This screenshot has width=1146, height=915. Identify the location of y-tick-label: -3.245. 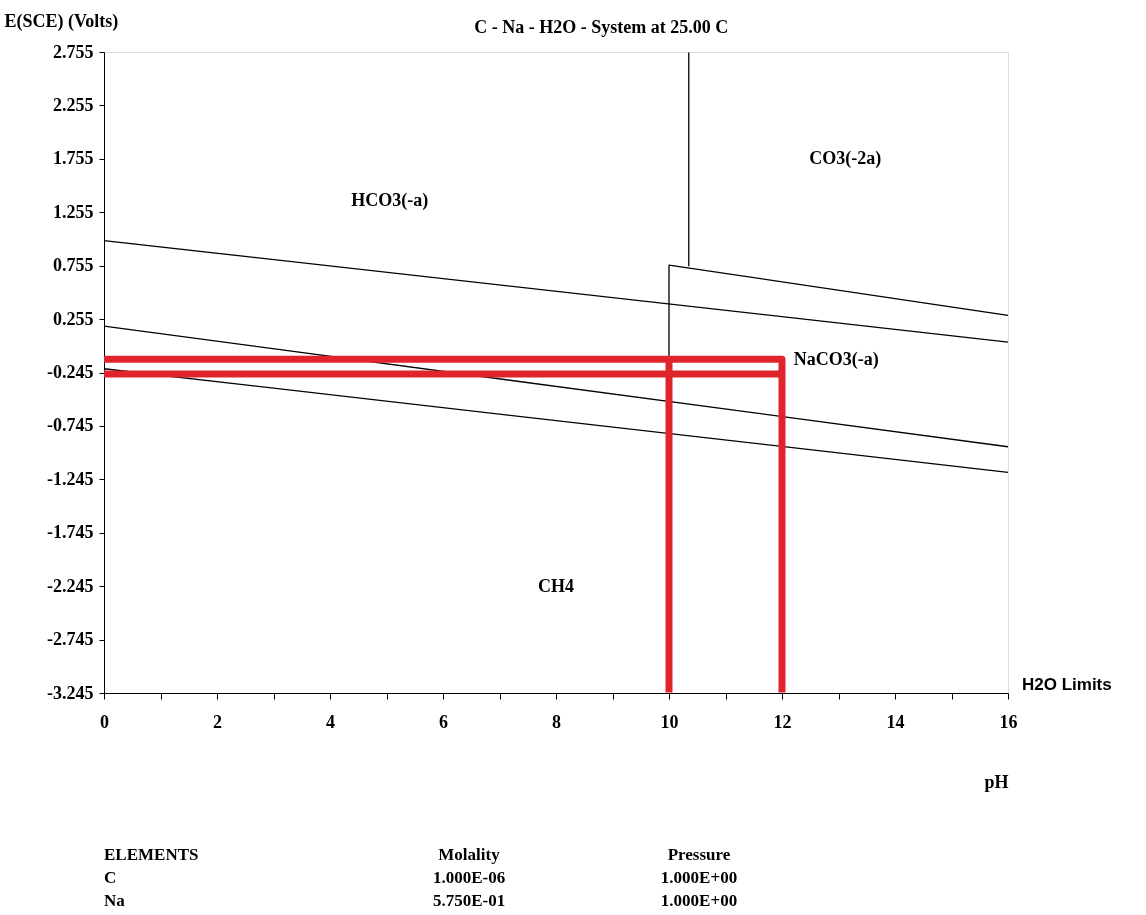
(70, 692).